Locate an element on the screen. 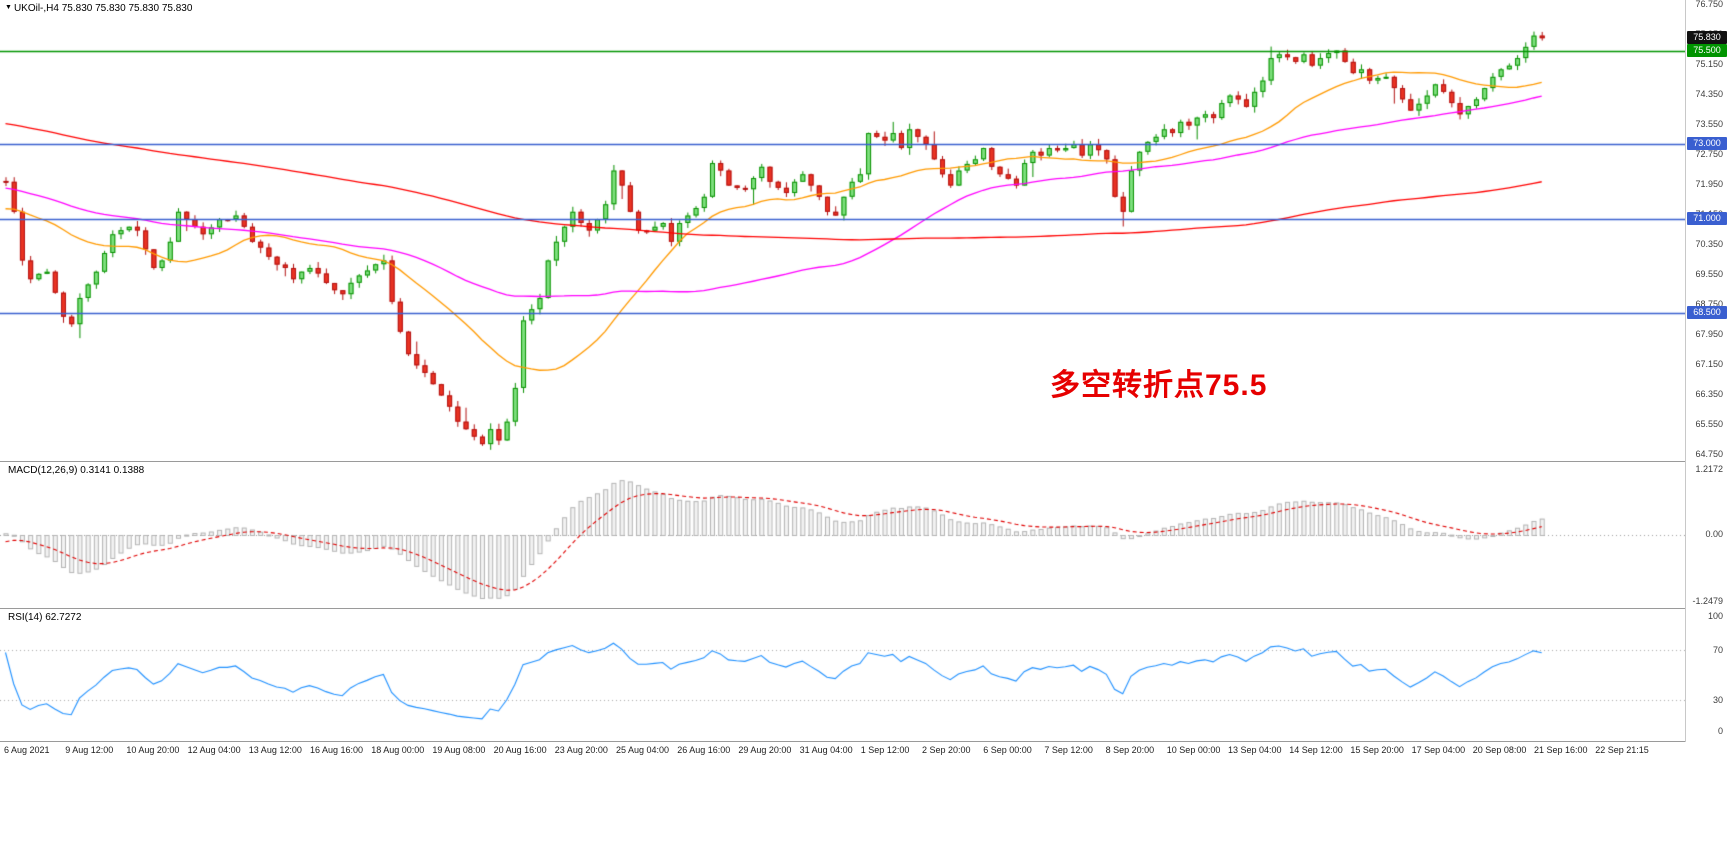  rsi-axis-label: 30 is located at coordinates (1717, 699).